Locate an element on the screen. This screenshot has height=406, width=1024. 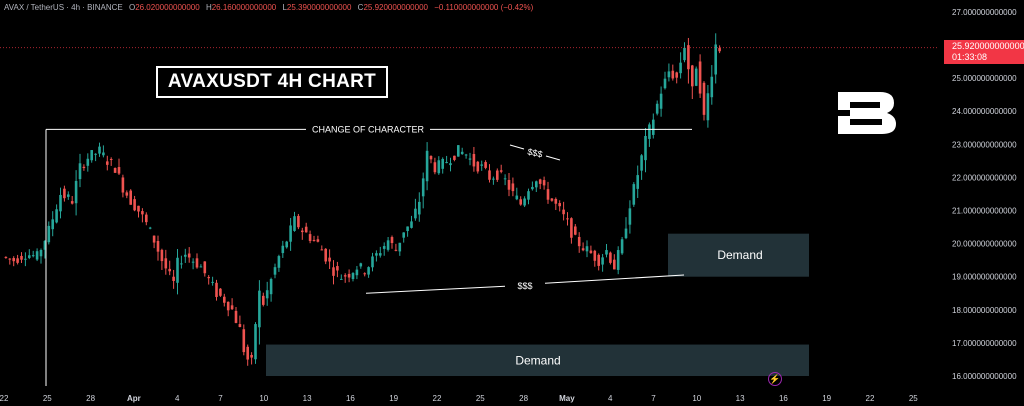
brand-b-logo-icon is located at coordinates (867, 113).